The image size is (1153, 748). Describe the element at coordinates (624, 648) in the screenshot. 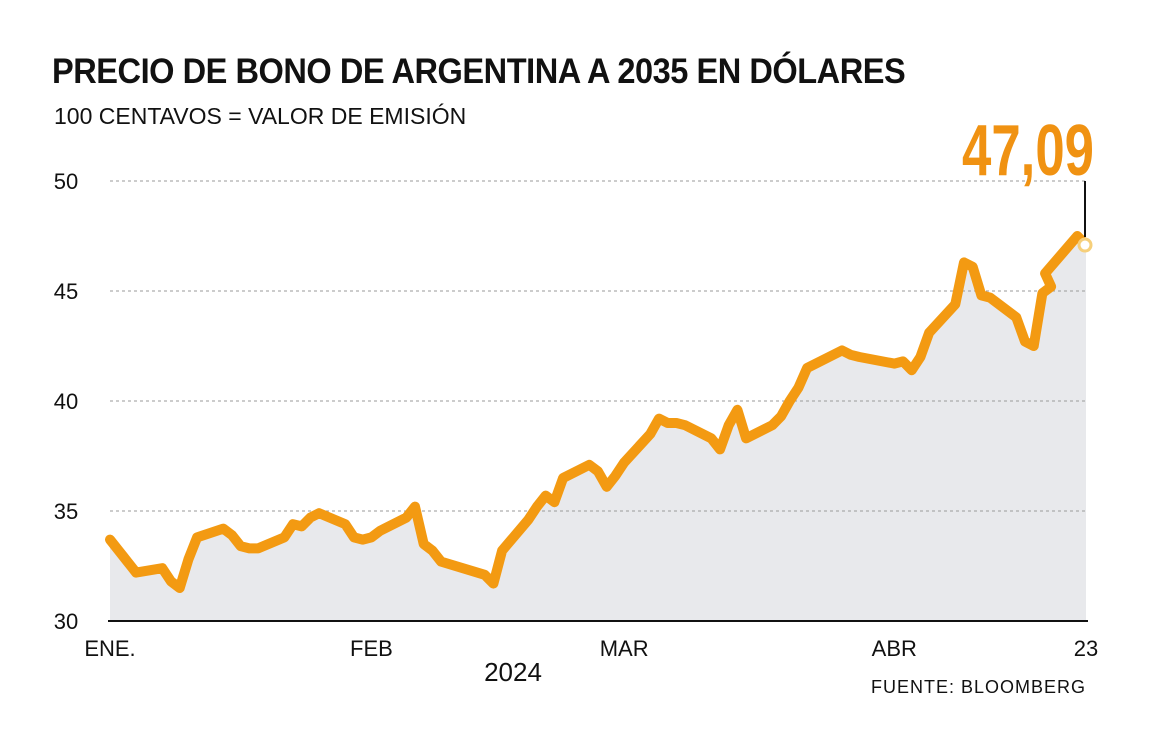

I see `x-tick-label: MAR` at that location.